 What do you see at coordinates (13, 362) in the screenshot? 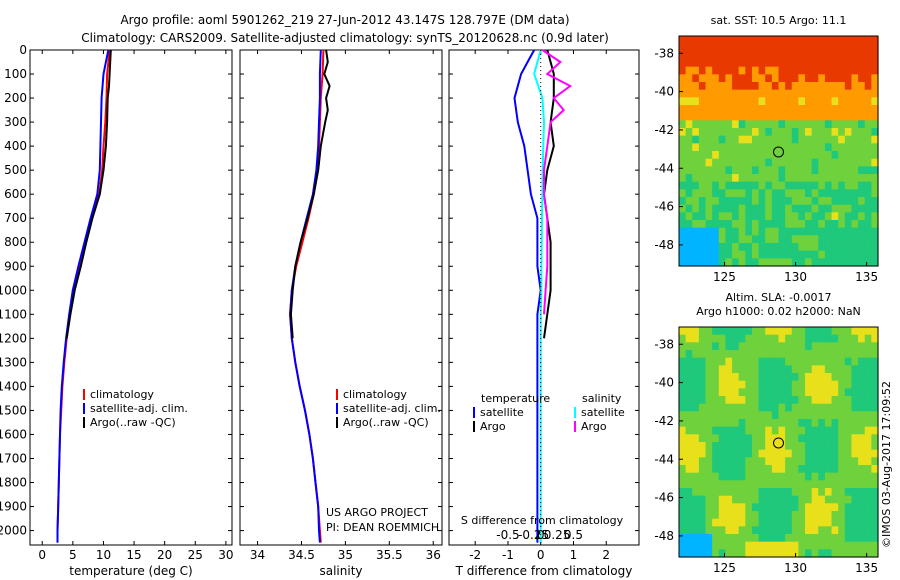
I see `y-tick-label: 1300` at bounding box center [13, 362].